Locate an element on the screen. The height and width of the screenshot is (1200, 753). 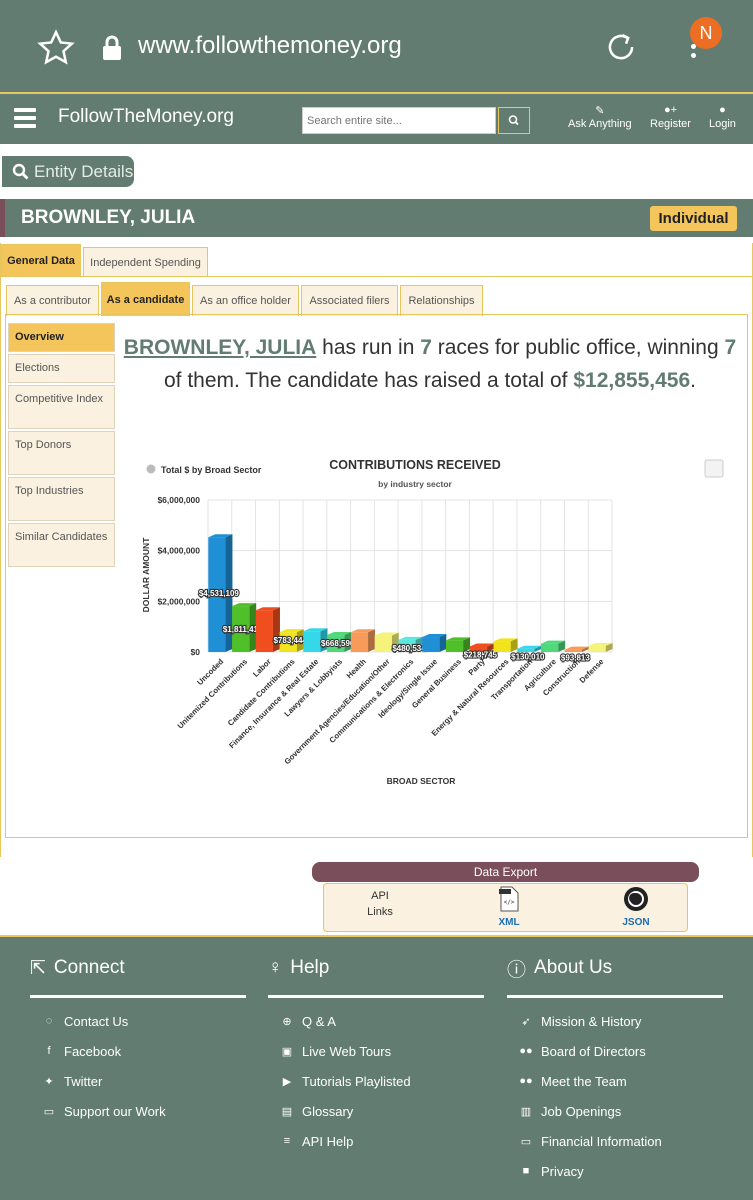
login-button: ● Login is located at coordinates (722, 117).